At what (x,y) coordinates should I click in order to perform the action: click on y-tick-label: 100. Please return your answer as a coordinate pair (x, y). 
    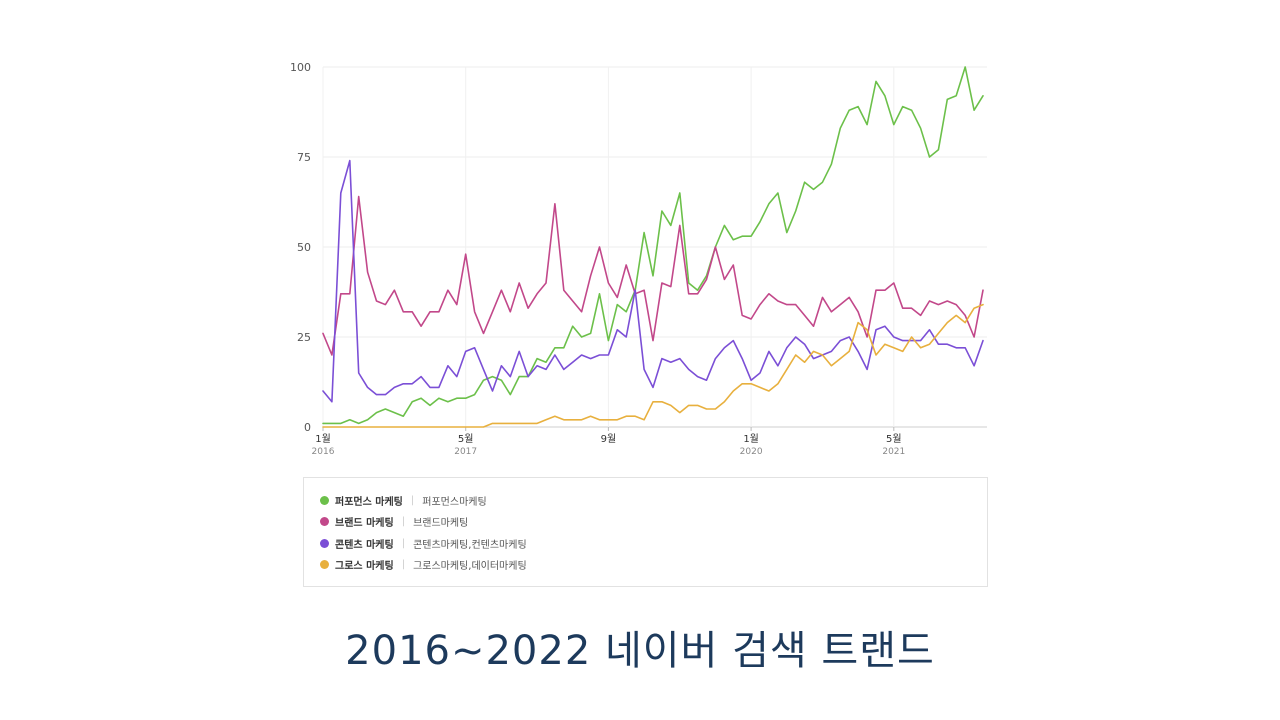
    Looking at the image, I should click on (300, 67).